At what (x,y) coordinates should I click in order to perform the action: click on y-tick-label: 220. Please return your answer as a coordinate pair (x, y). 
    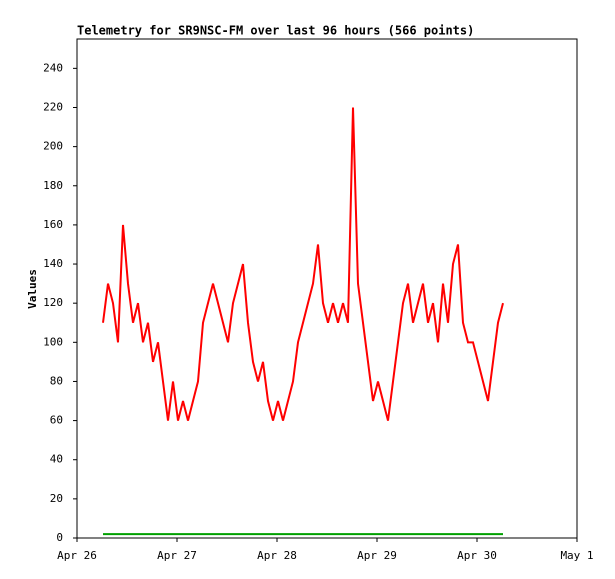
    Looking at the image, I should click on (53, 106).